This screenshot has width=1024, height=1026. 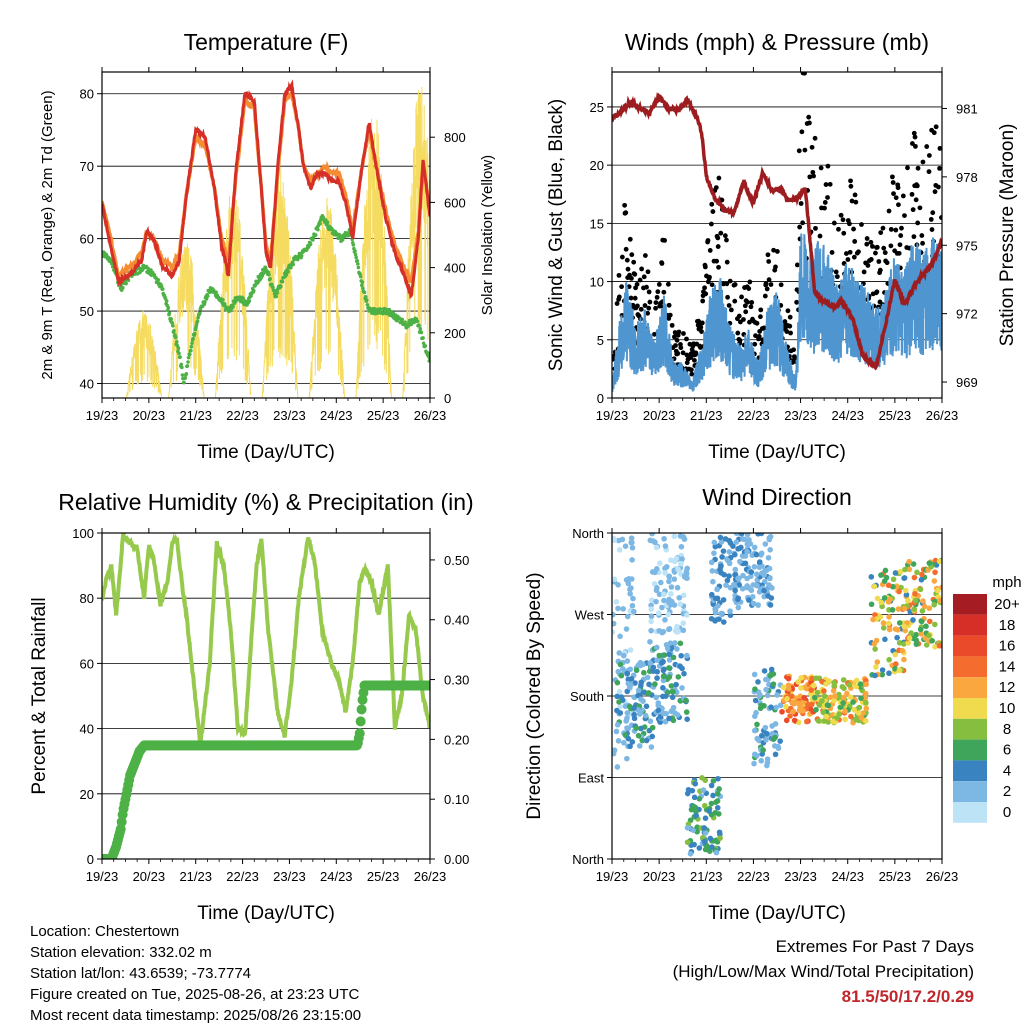 What do you see at coordinates (266, 452) in the screenshot?
I see `x-axis-label: Time (Day/UTC)` at bounding box center [266, 452].